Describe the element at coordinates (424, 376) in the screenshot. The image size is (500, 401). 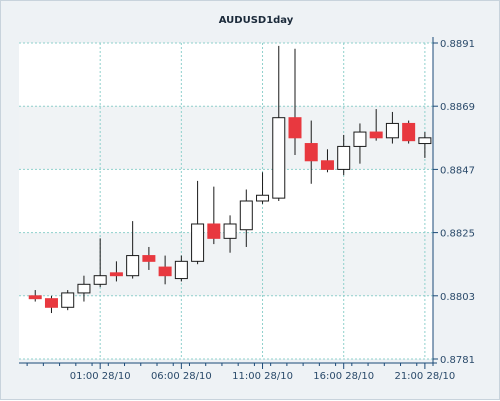
I see `x-tick-label: 21:00 28/10` at that location.